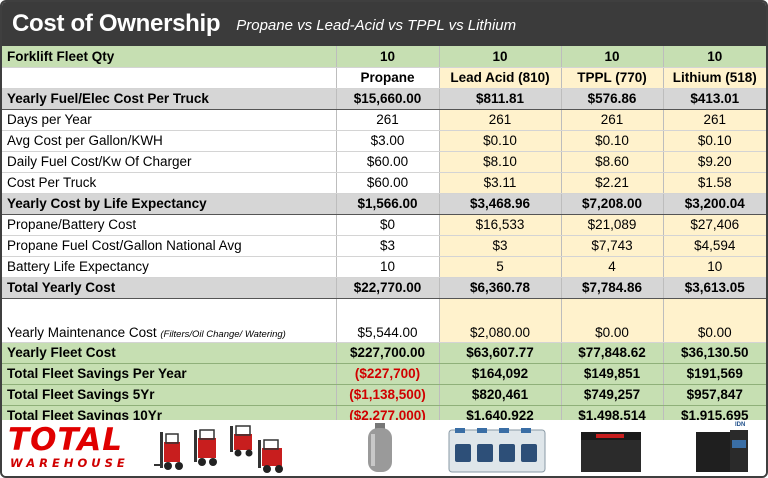  What do you see at coordinates (714, 141) in the screenshot?
I see `cell-lithium: $0.10` at bounding box center [714, 141].